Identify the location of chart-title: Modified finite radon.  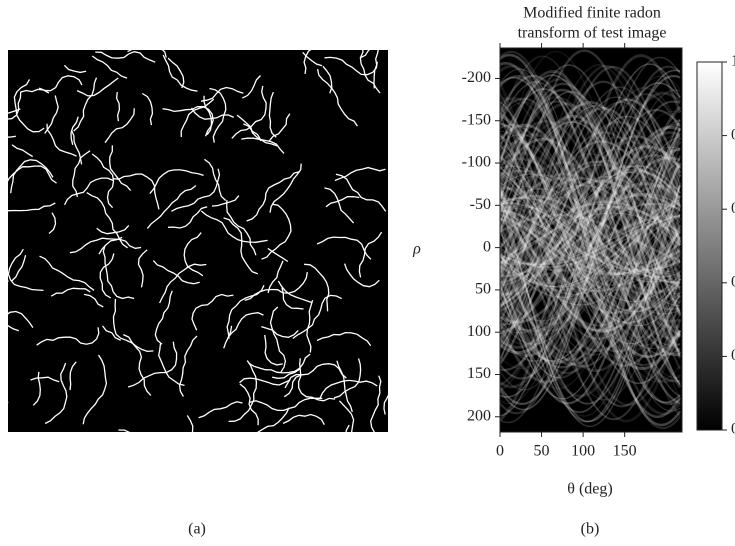
(592, 13).